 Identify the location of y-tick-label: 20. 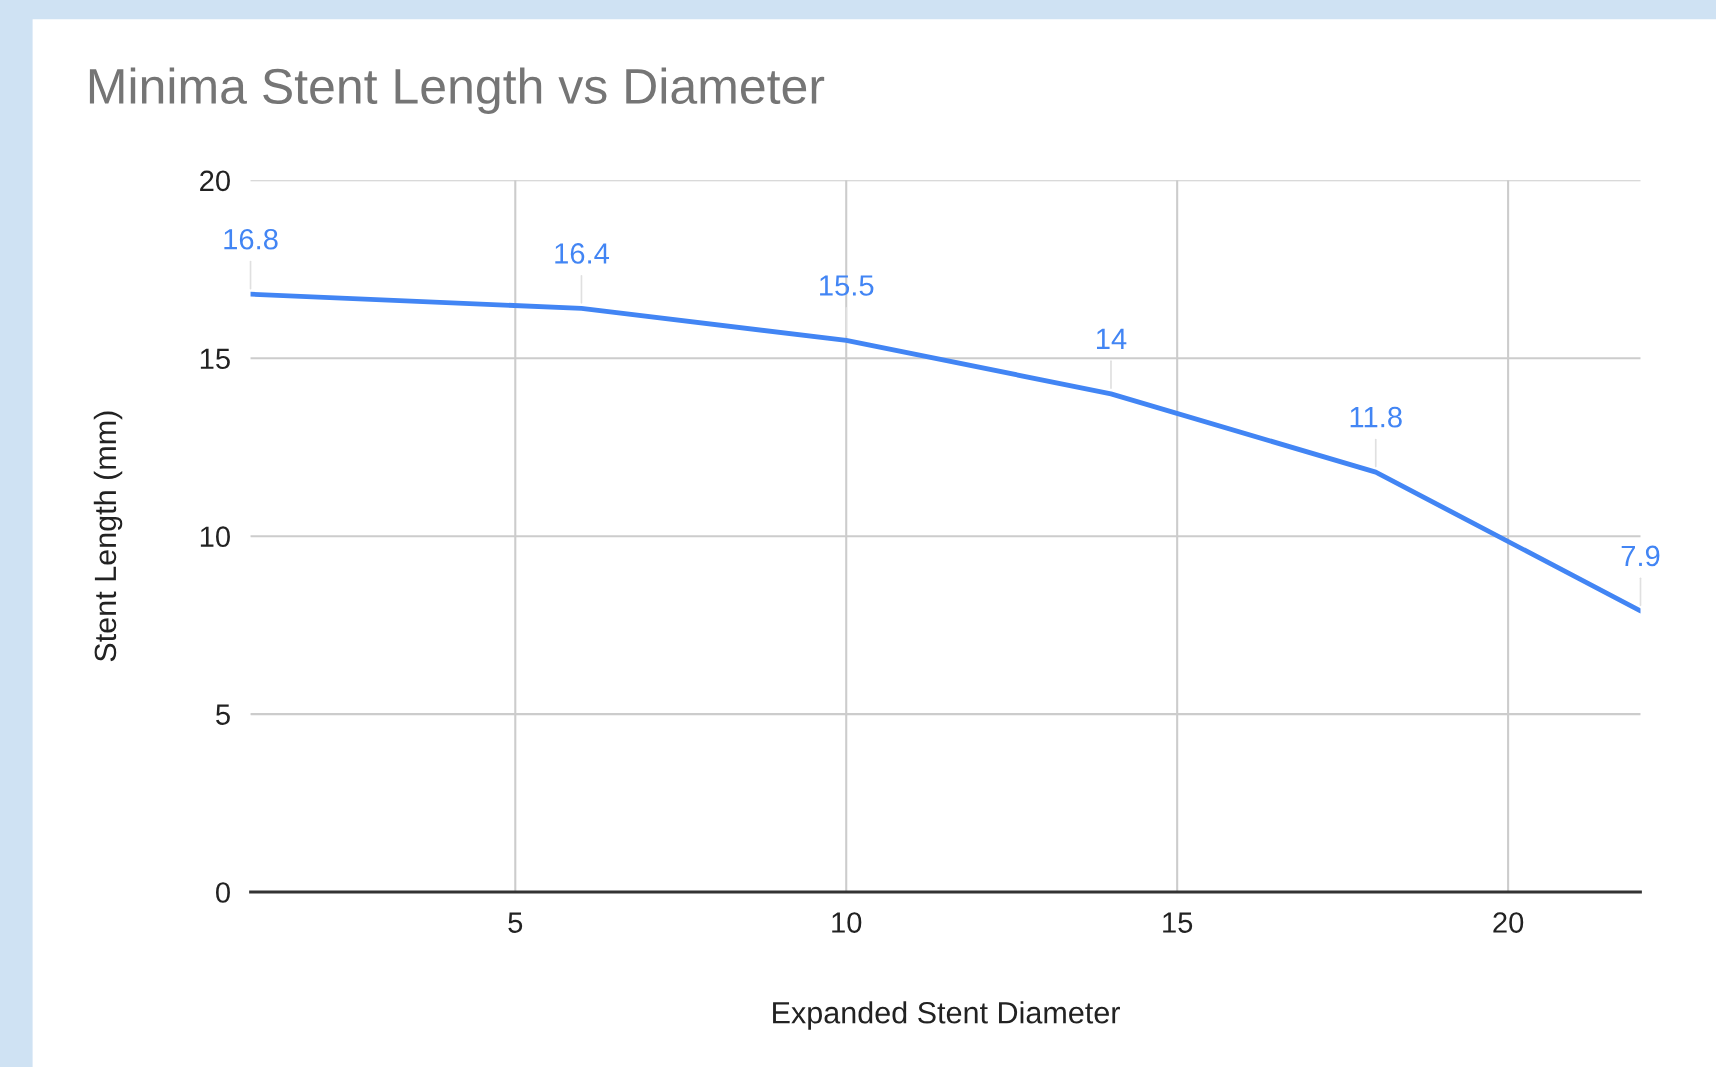
(215, 181).